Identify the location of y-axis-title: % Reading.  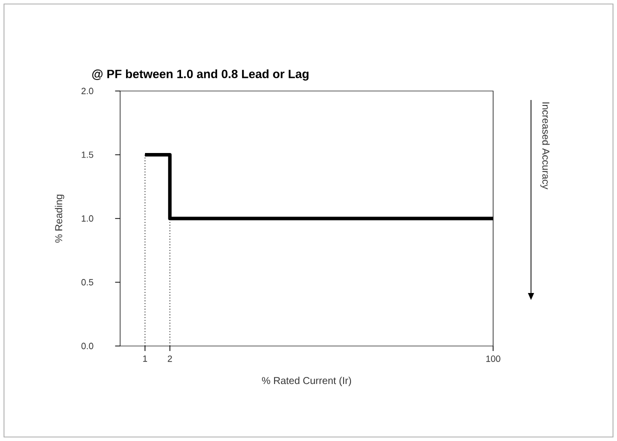
(59, 218).